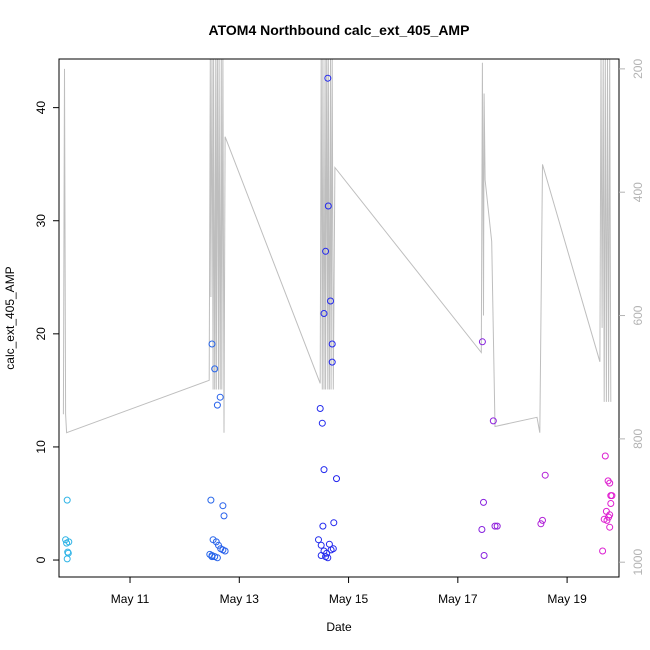 The width and height of the screenshot is (650, 650). Describe the element at coordinates (638, 192) in the screenshot. I see `y2-tick-label: 400` at that location.